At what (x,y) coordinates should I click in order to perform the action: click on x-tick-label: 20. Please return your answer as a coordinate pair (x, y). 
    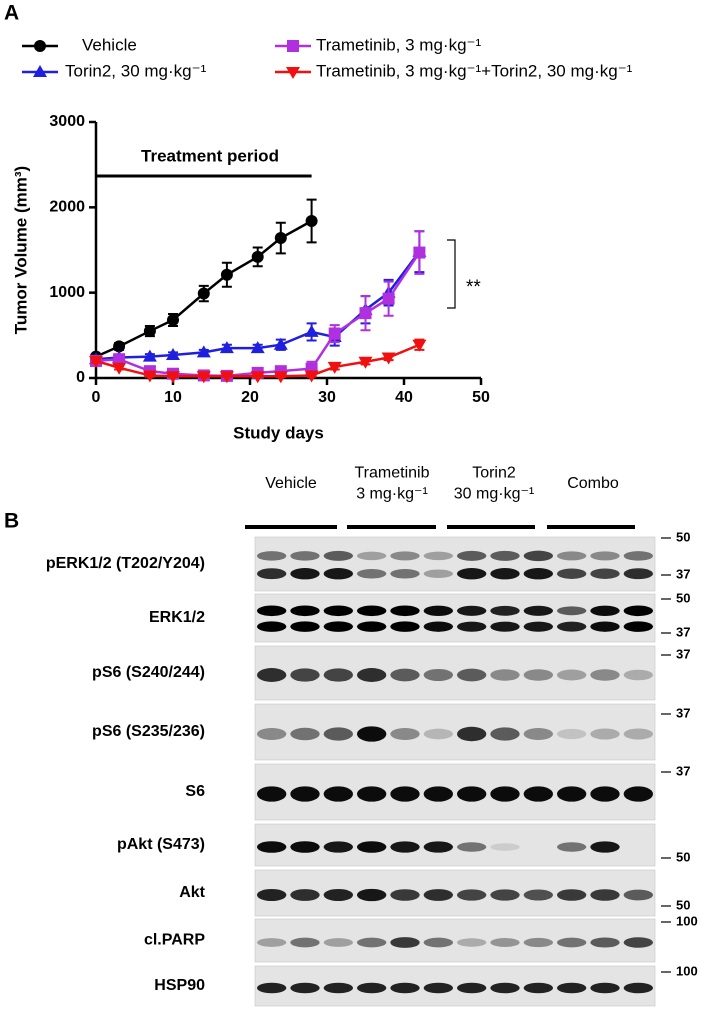
    Looking at the image, I should click on (250, 397).